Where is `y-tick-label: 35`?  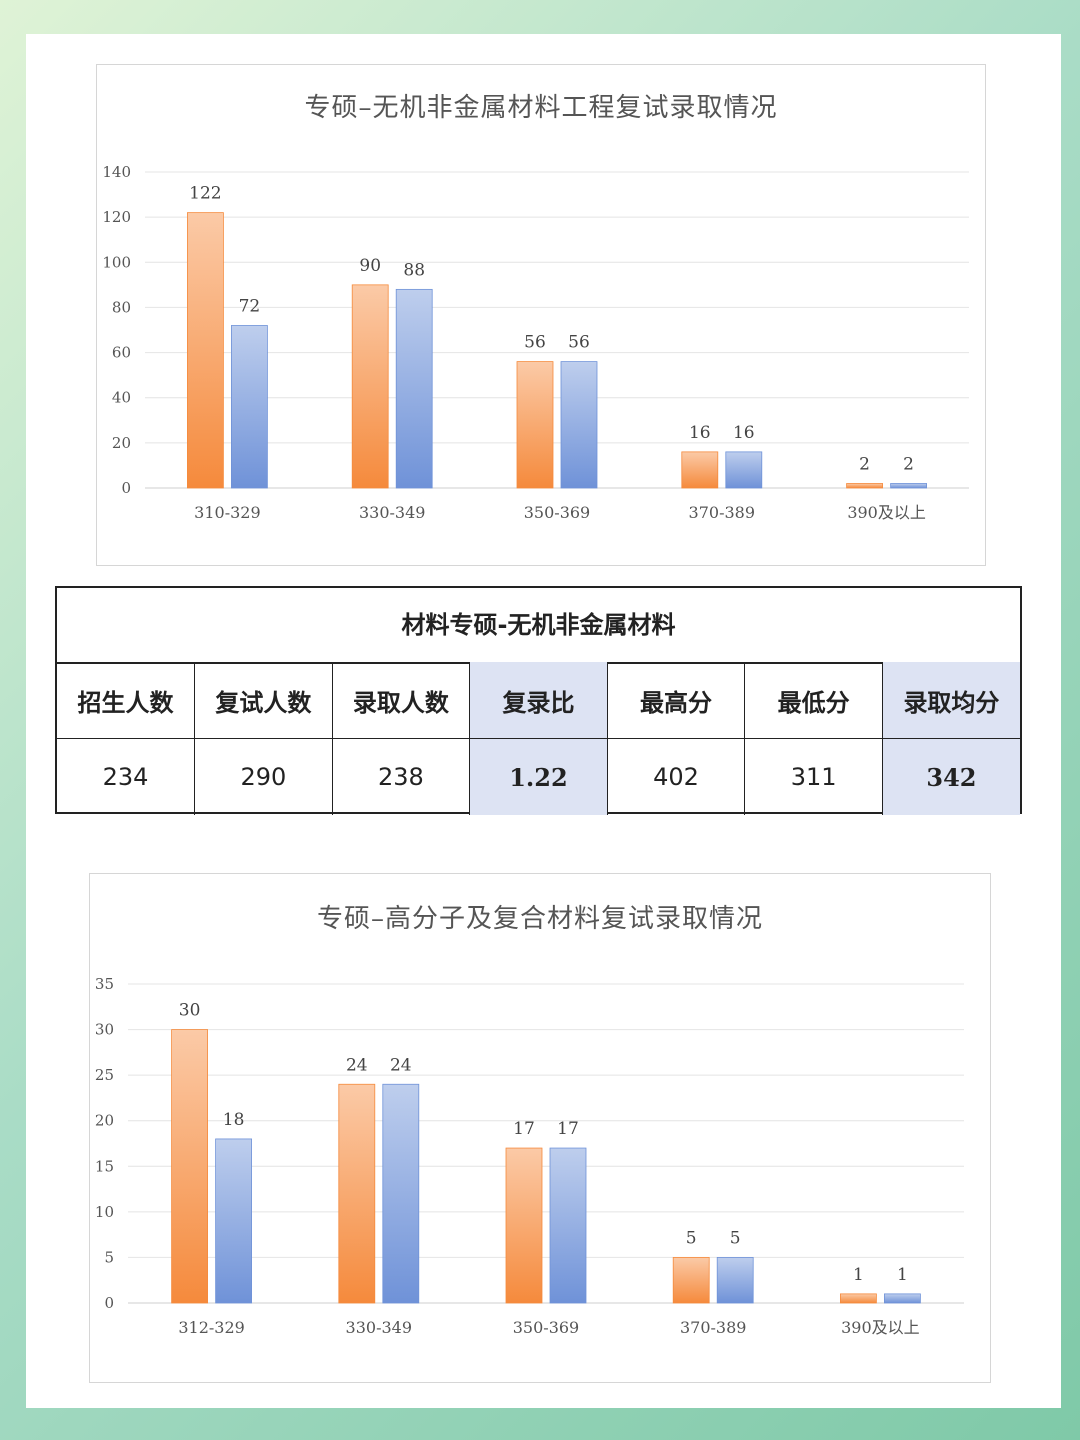 y-tick-label: 35 is located at coordinates (104, 984).